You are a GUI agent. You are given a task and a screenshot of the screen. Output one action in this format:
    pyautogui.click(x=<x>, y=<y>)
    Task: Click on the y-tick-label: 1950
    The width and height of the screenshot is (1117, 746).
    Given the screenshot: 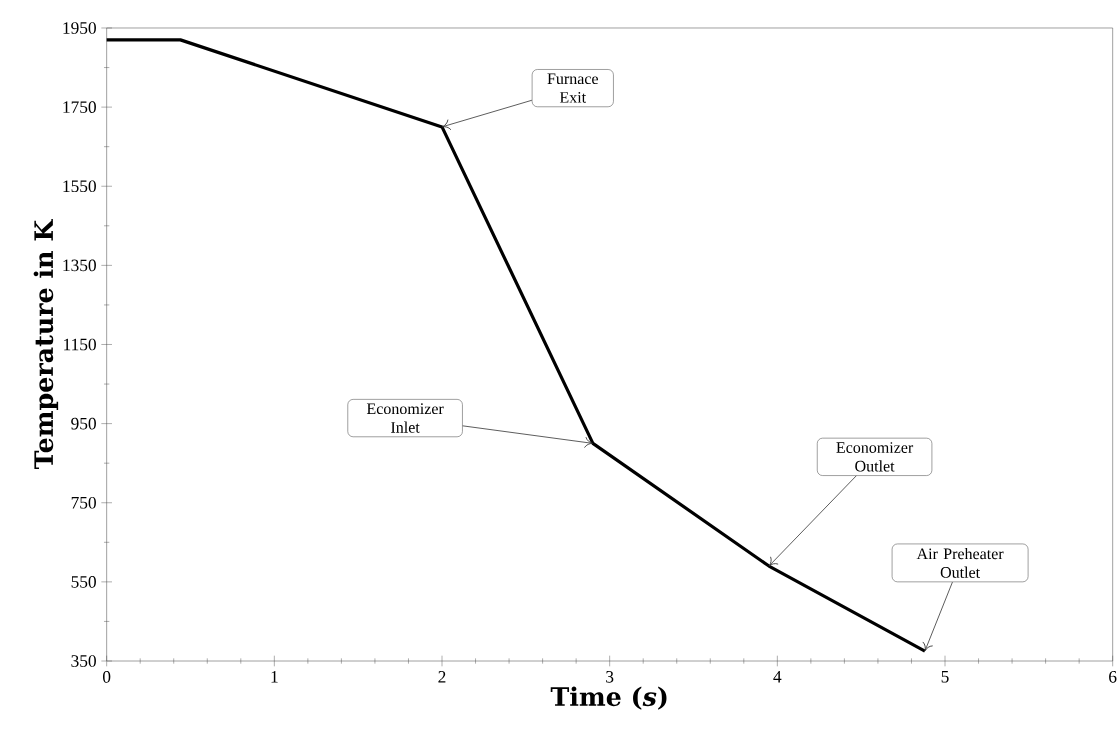 What is the action you would take?
    pyautogui.click(x=79, y=28)
    